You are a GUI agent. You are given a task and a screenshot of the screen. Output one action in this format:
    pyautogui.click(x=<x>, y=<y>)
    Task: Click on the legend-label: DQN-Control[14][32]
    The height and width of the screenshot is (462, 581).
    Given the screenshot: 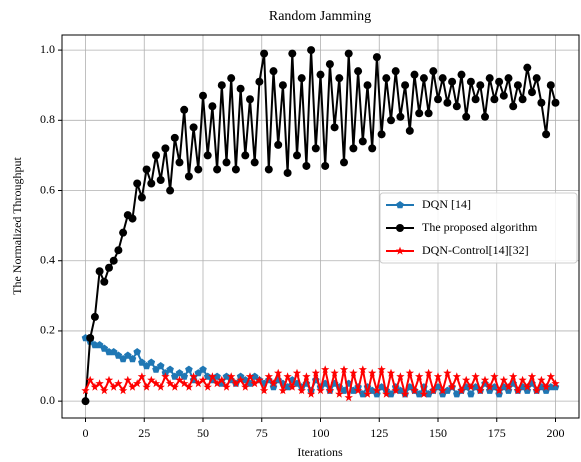 What is the action you would take?
    pyautogui.click(x=475, y=250)
    